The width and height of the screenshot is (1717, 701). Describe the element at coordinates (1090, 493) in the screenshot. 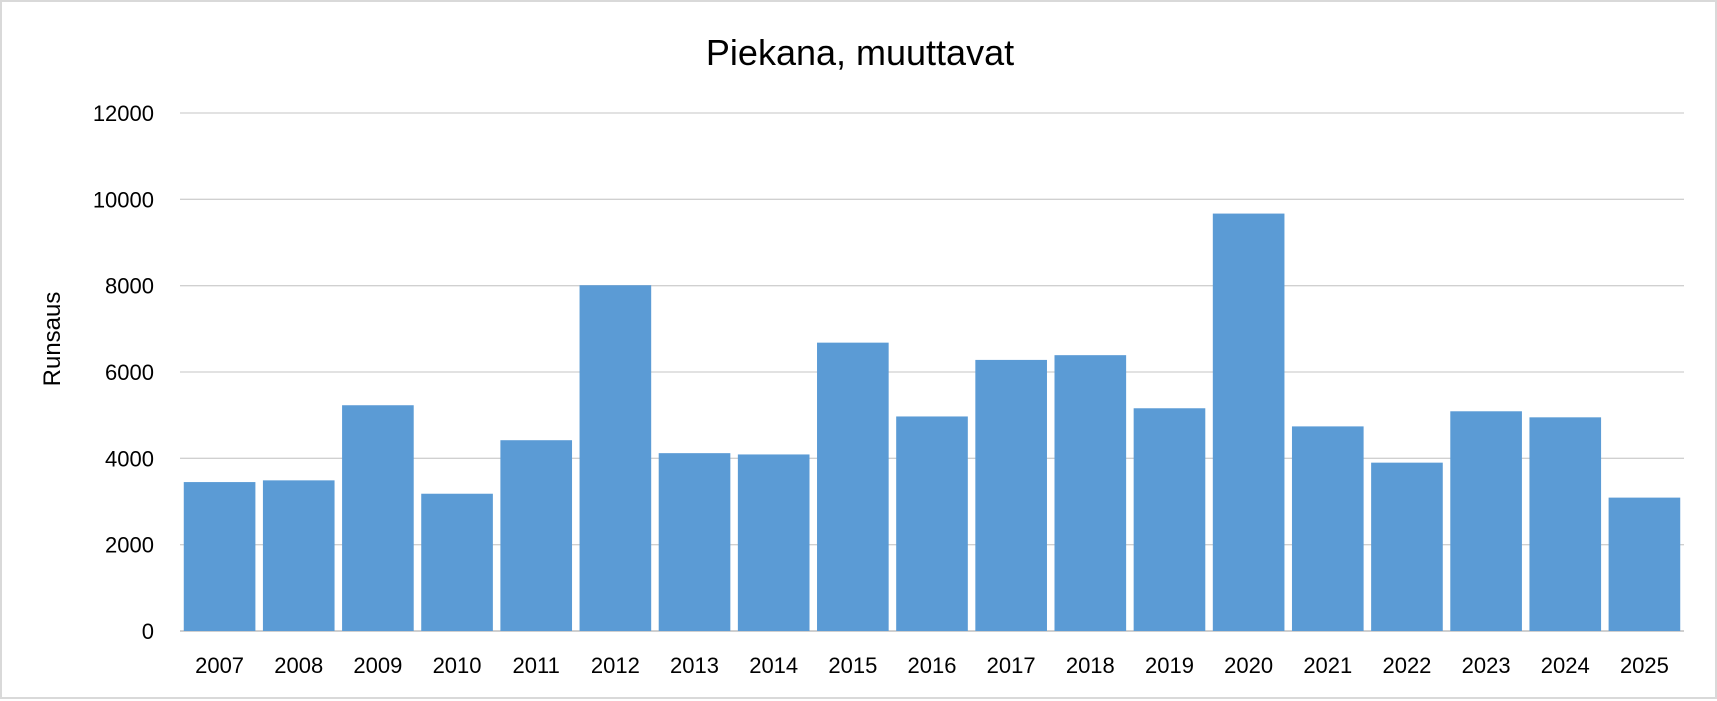

I see `bar-2018` at that location.